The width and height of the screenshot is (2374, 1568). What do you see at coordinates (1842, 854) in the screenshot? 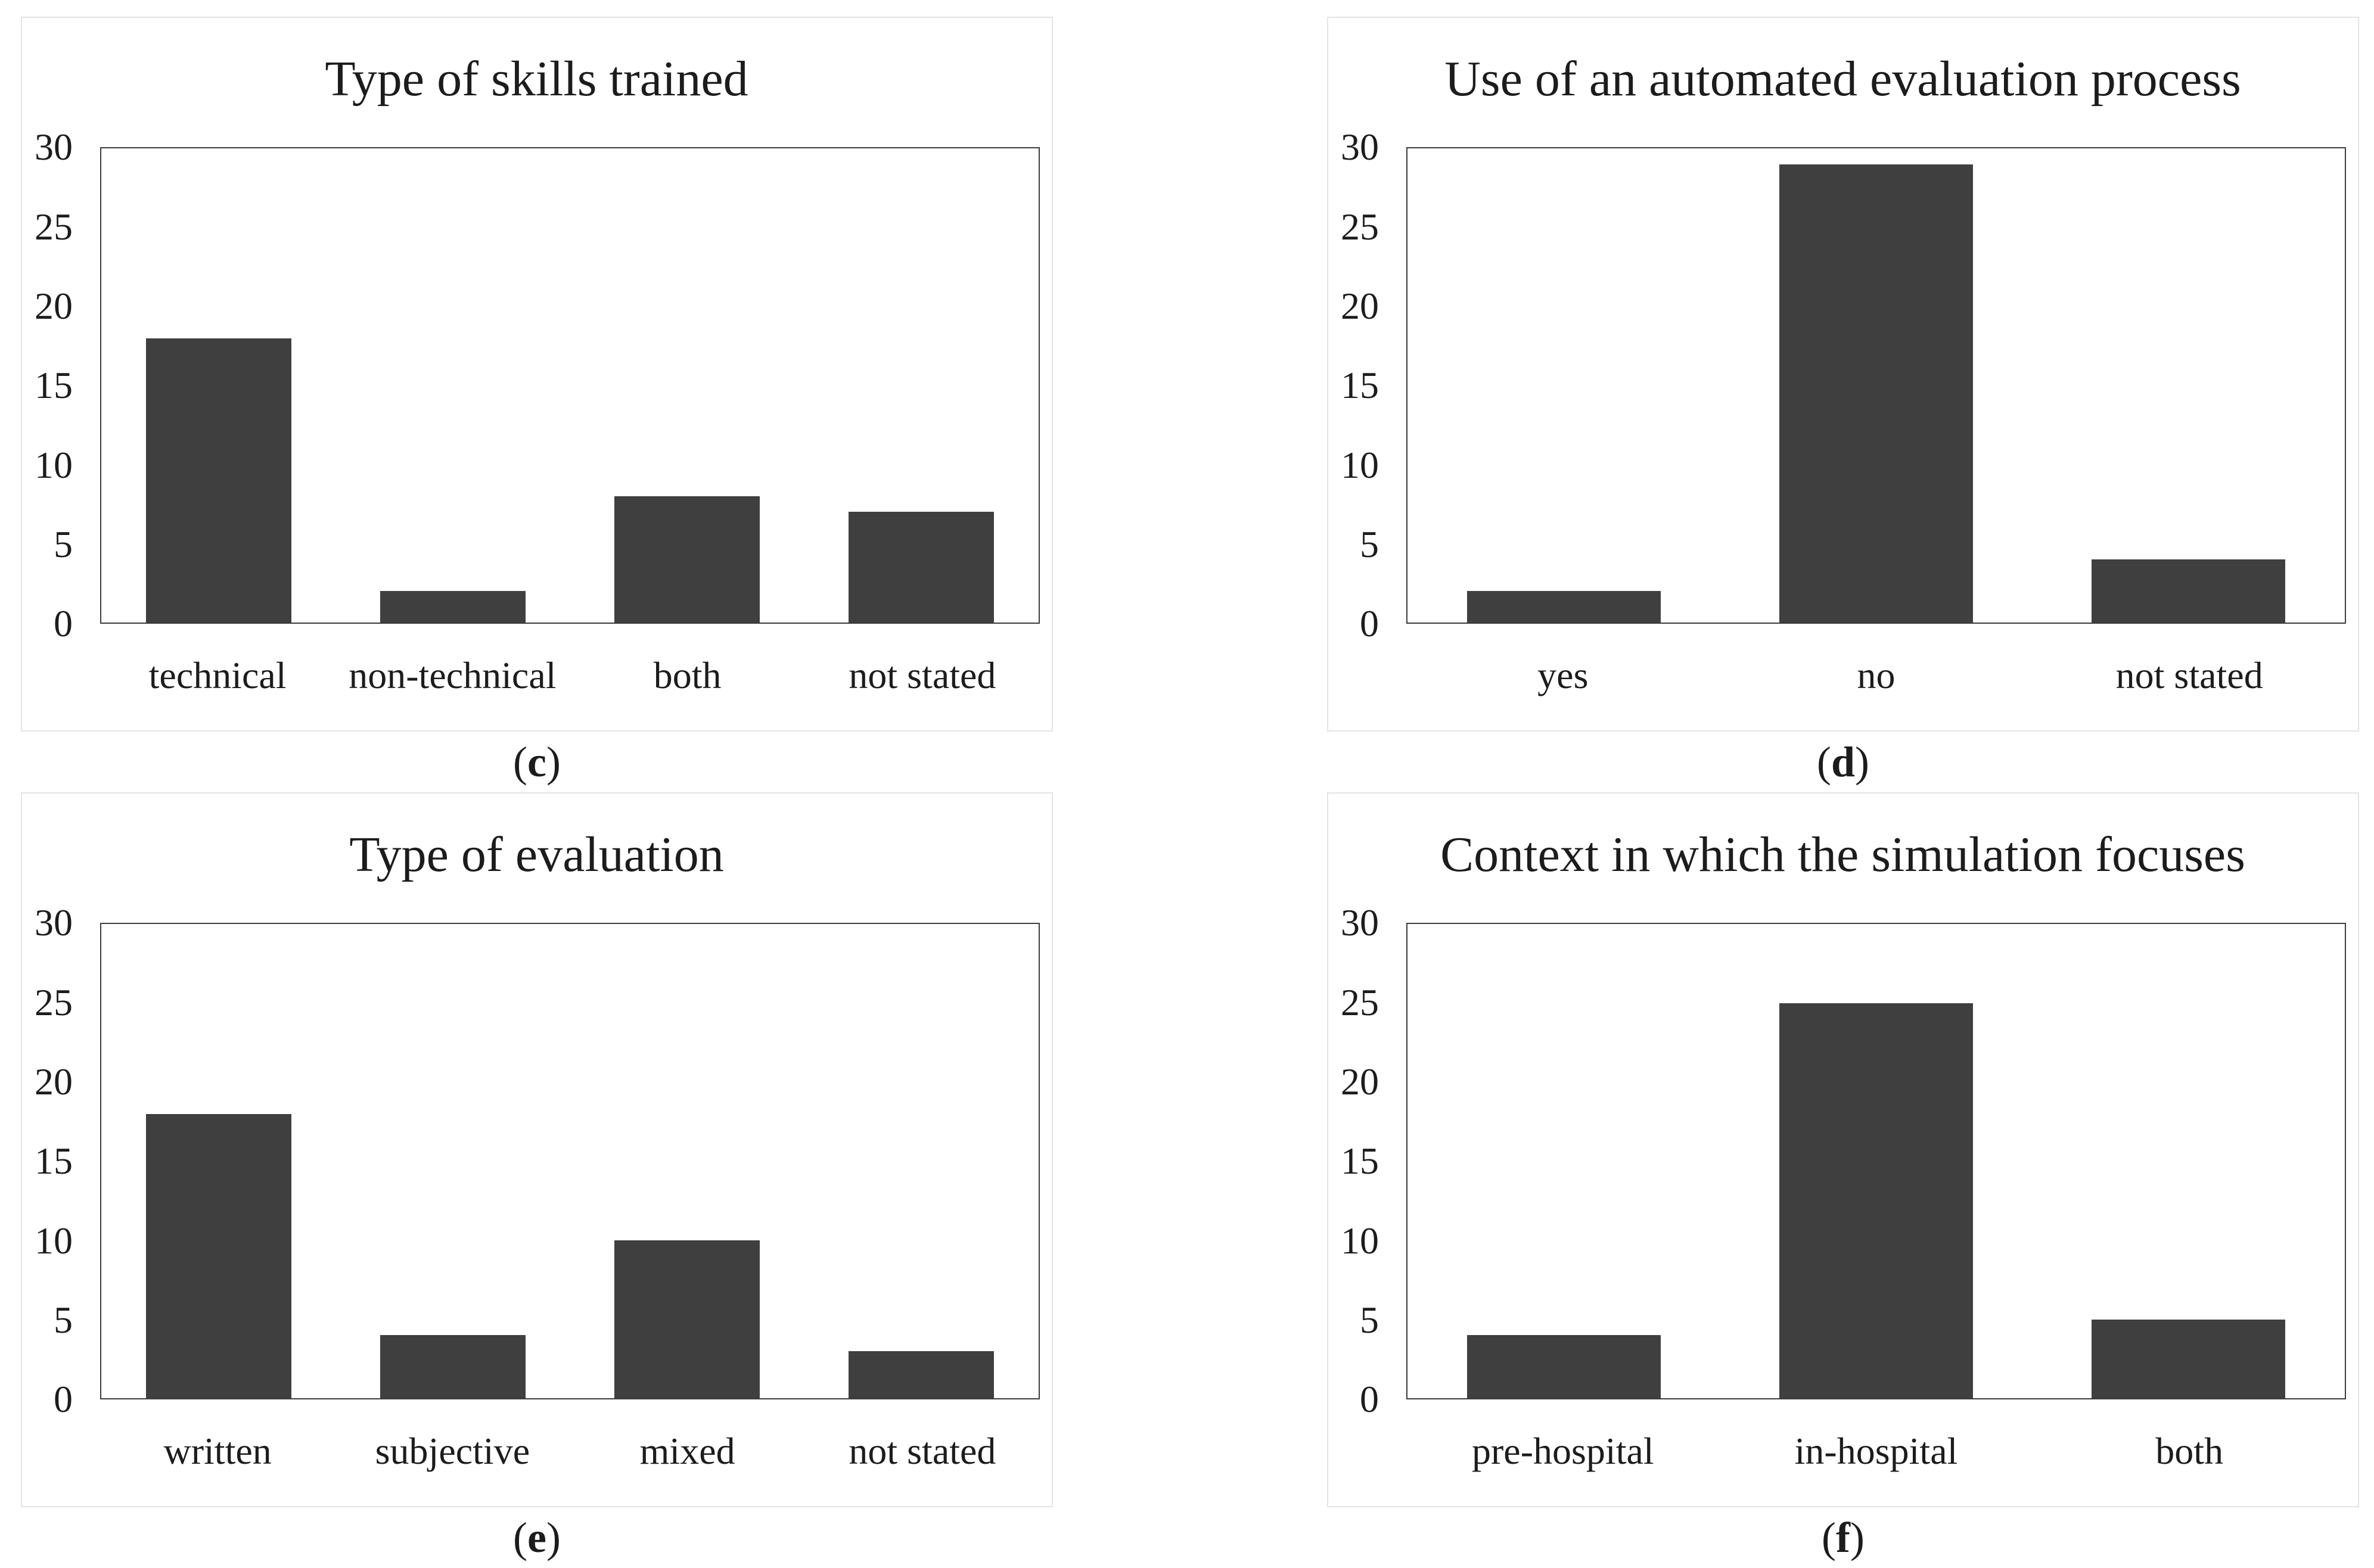
I see `chart-title: Context in which the simulation focuses` at bounding box center [1842, 854].